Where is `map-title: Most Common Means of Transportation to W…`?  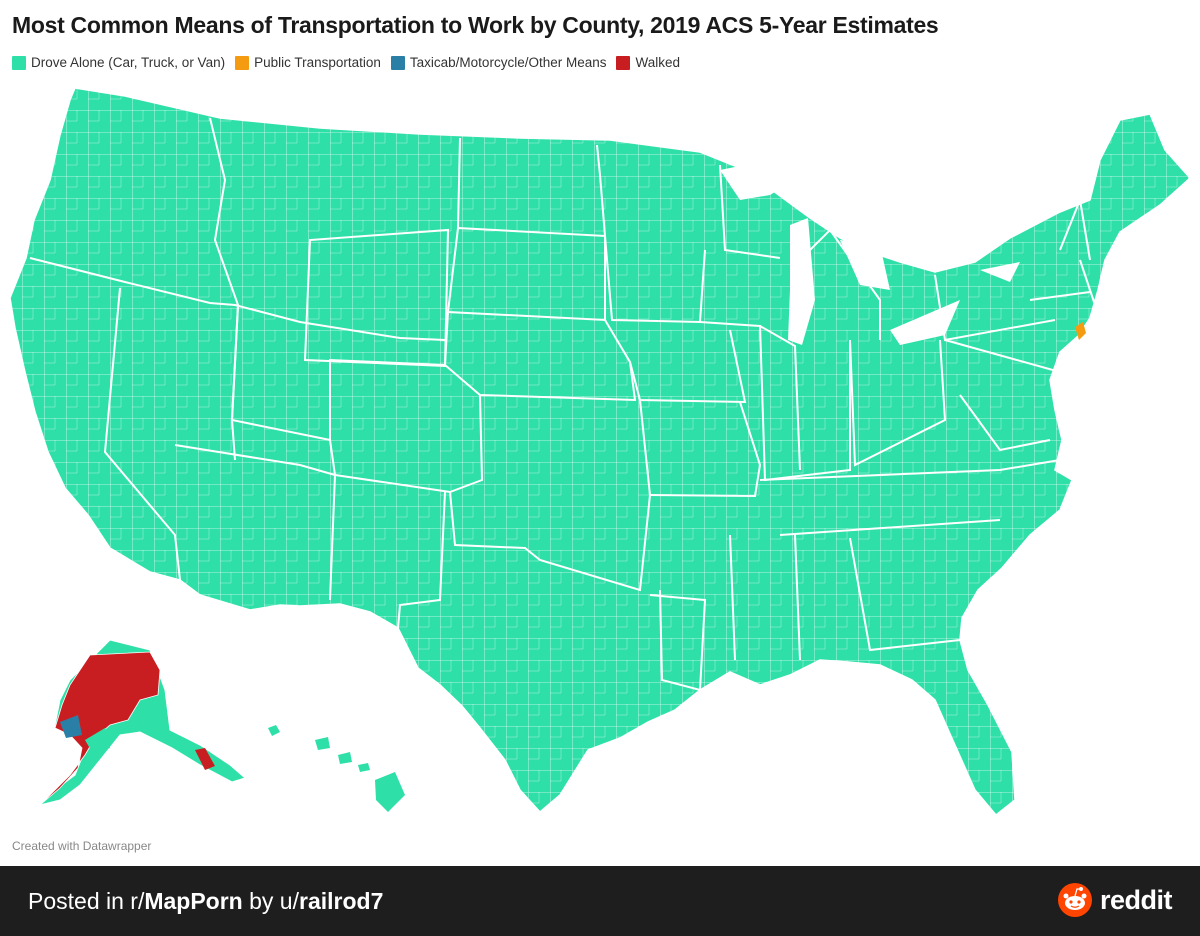 map-title: Most Common Means of Transportation to W… is located at coordinates (475, 25).